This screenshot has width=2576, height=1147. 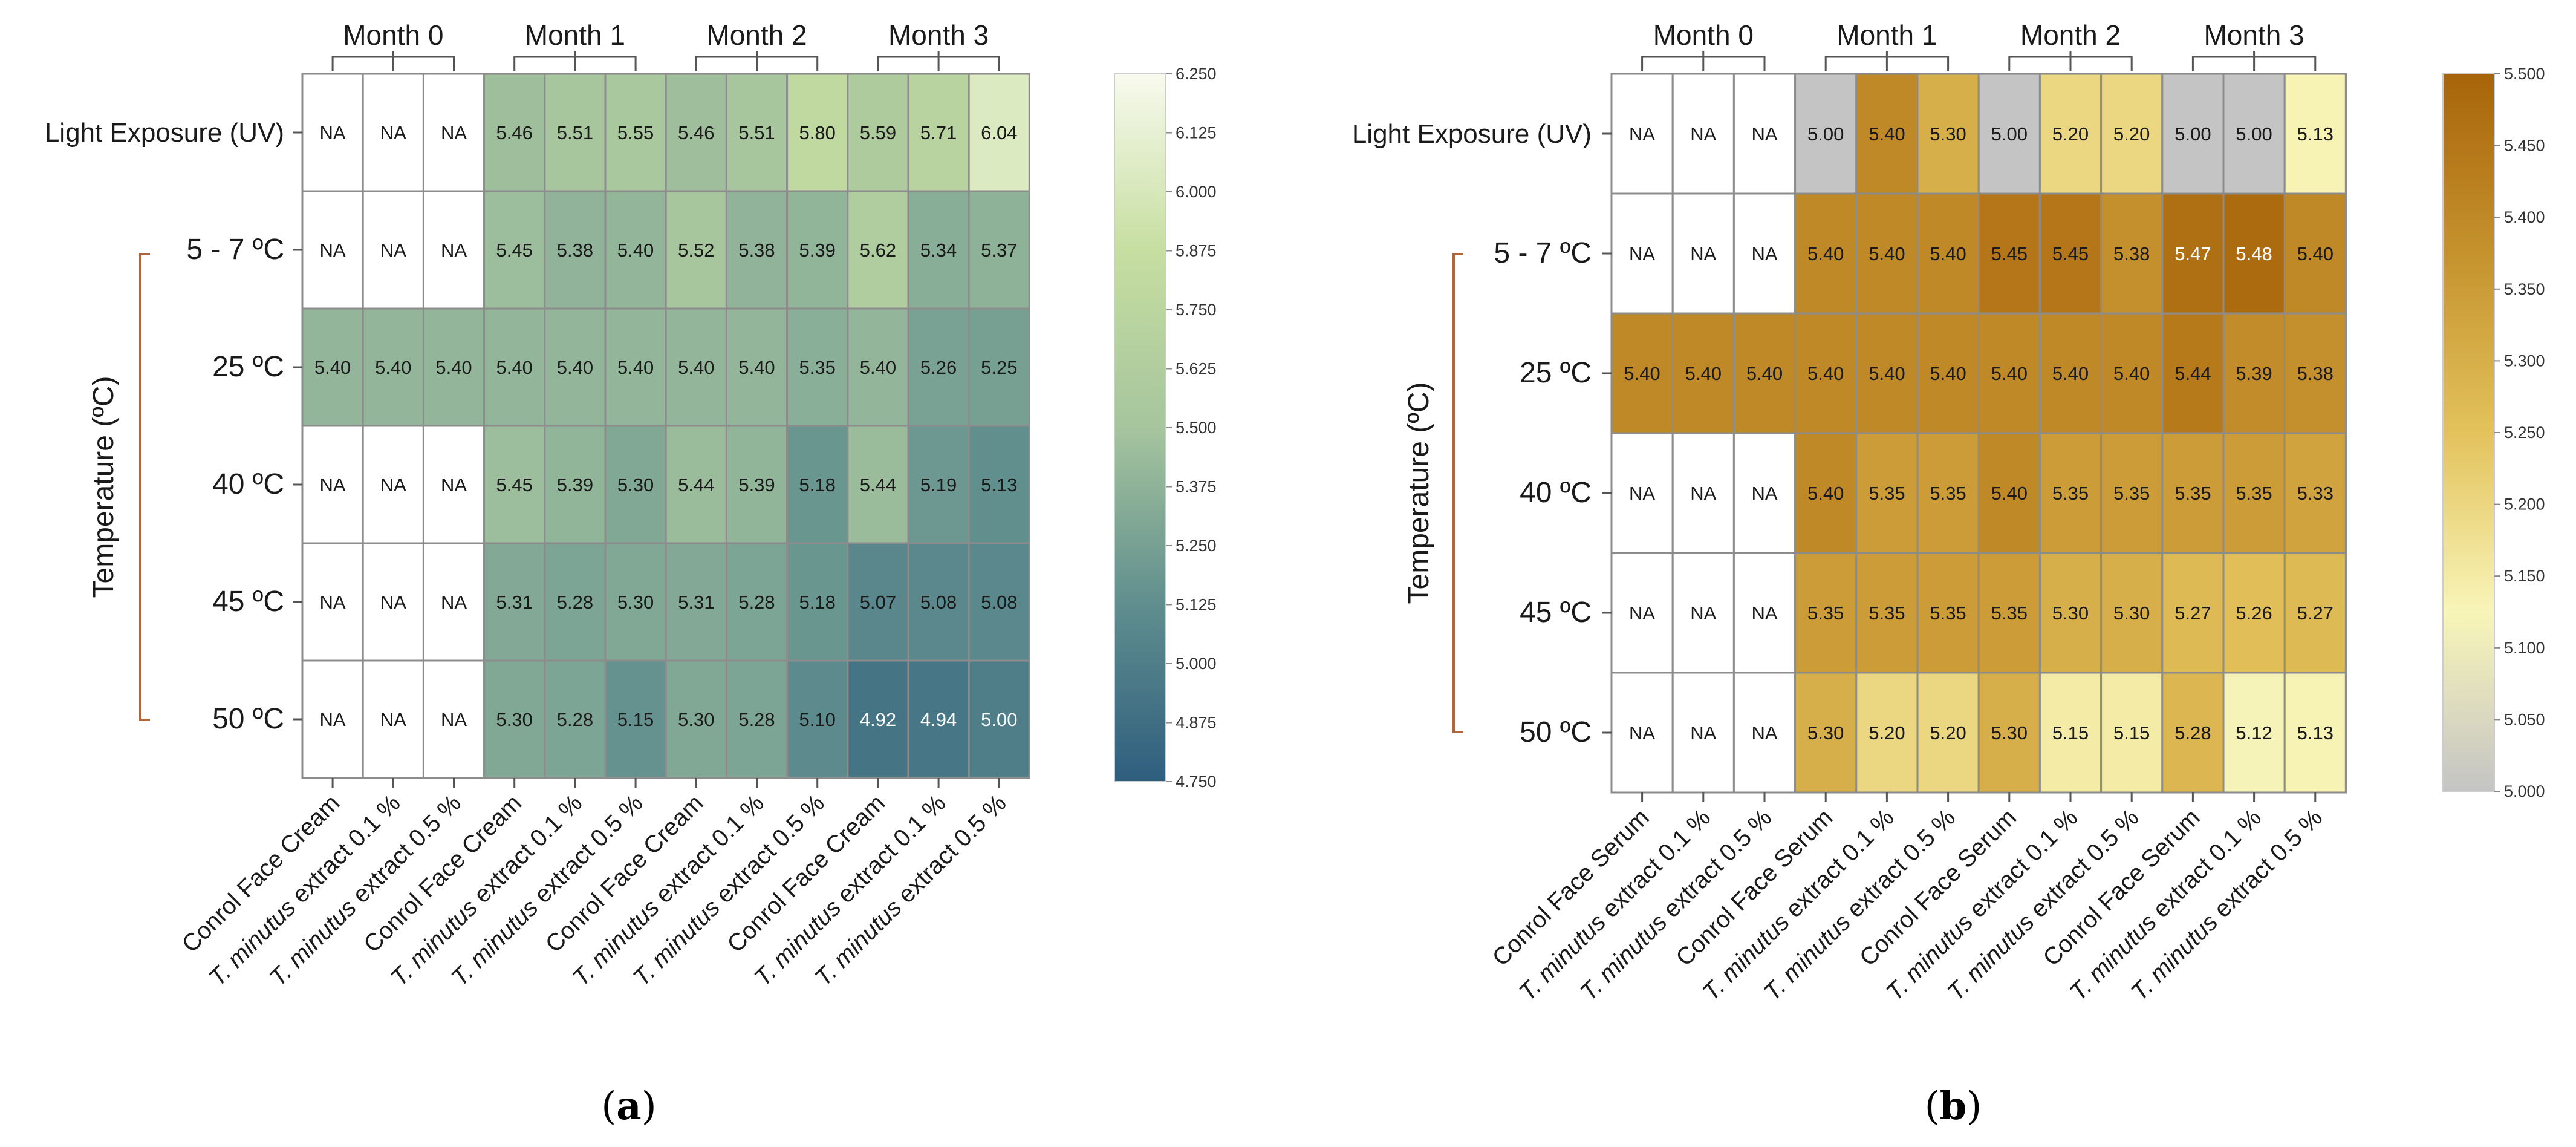 I want to click on colorbar-tick-label: 5.375, so click(x=1196, y=487).